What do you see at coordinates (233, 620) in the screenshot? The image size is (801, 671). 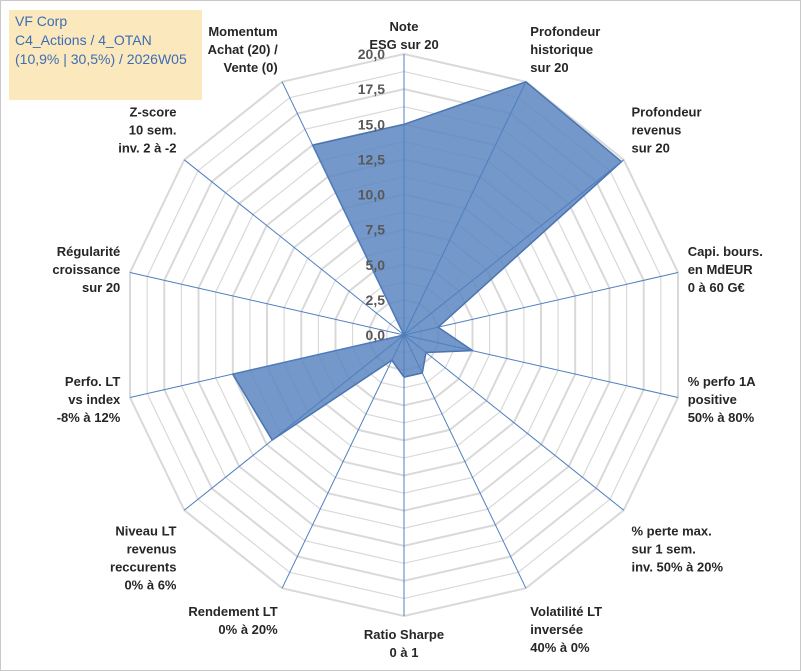 I see `category-label: Rendement LT 0% à 20%` at bounding box center [233, 620].